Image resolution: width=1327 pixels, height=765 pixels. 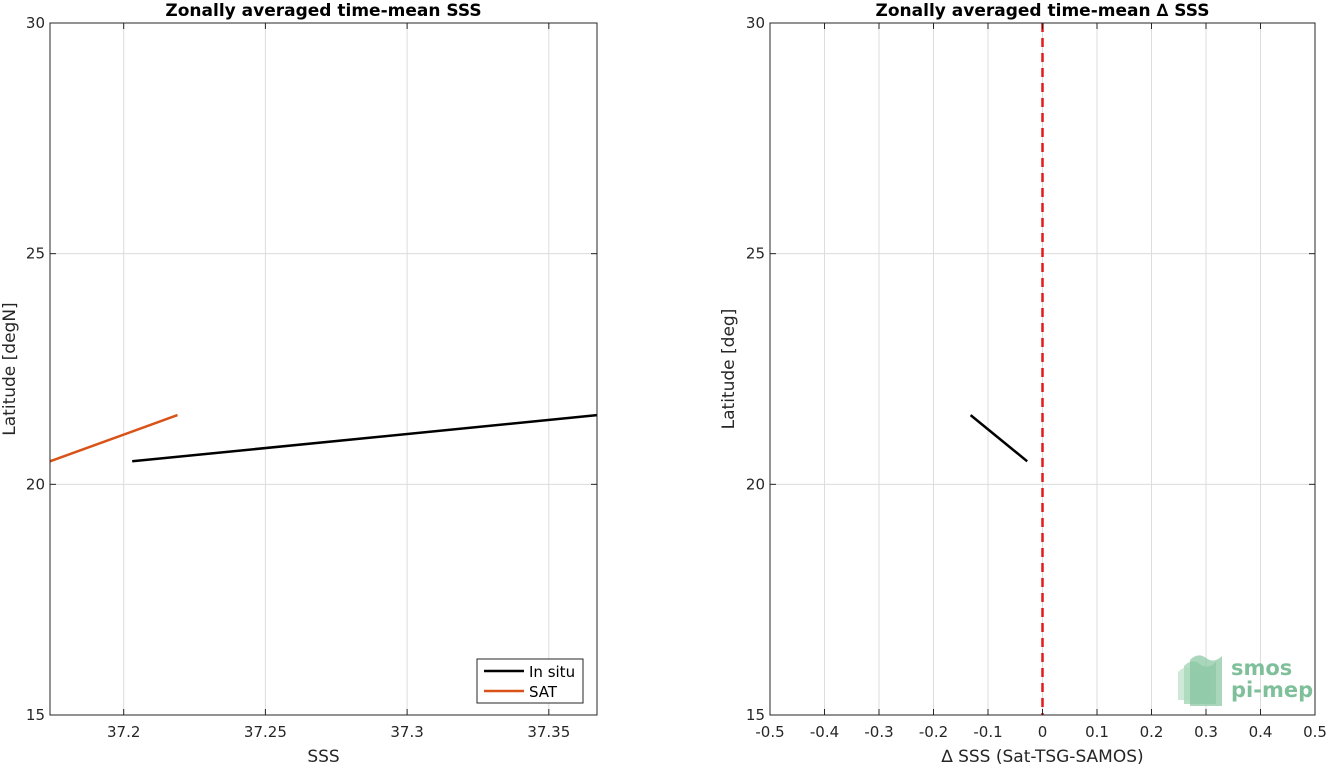 What do you see at coordinates (987, 732) in the screenshot?
I see `x-tick-label: -0.1` at bounding box center [987, 732].